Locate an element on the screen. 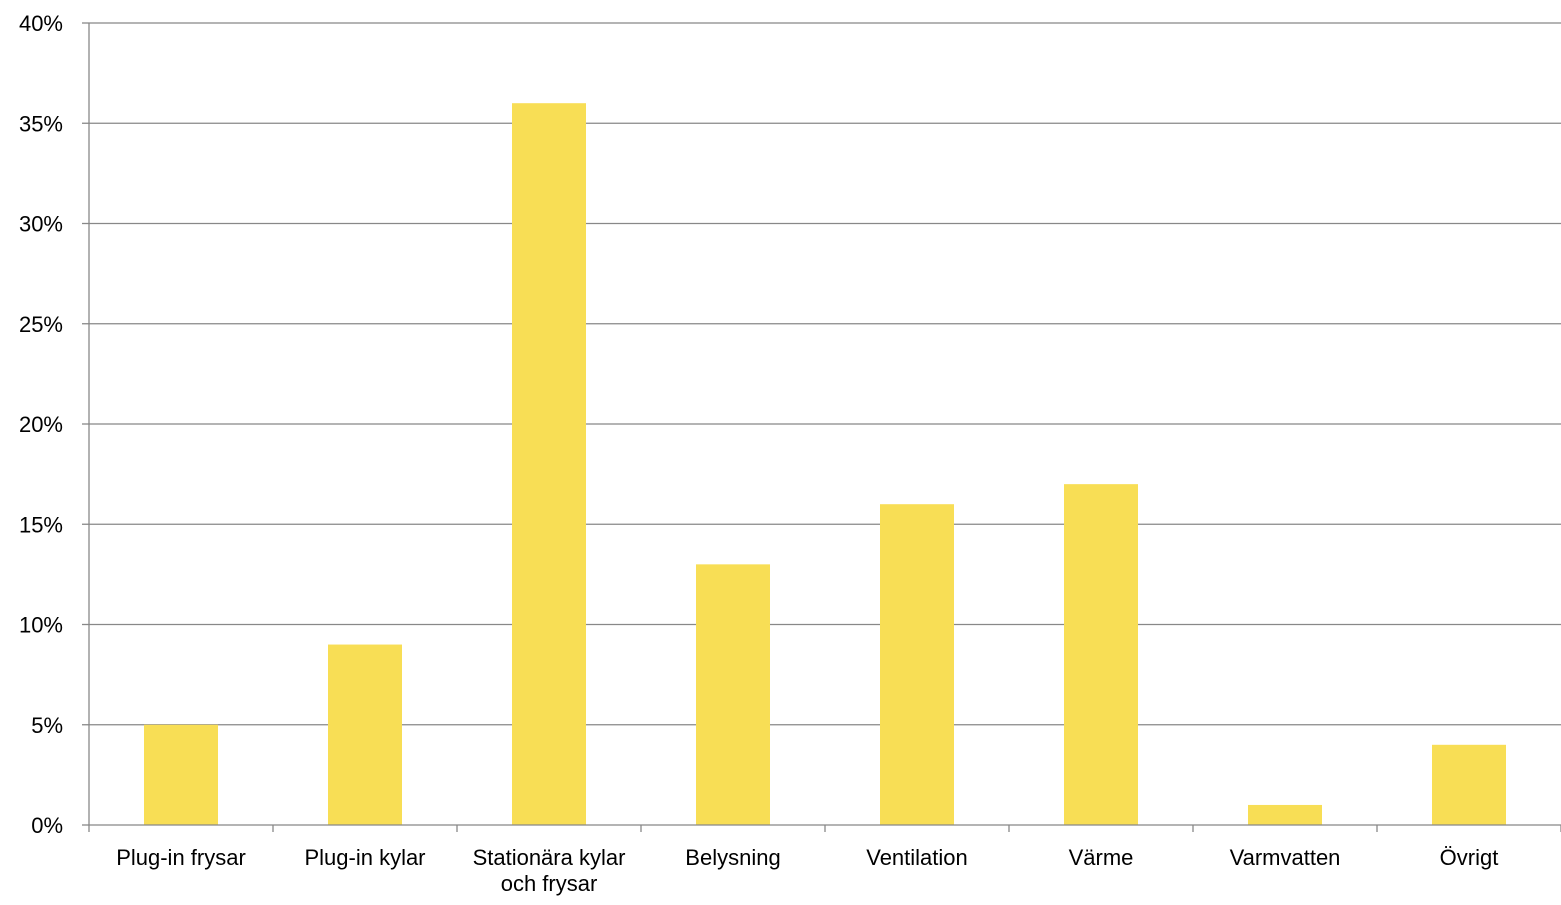 The height and width of the screenshot is (905, 1561). x-tick-label: Plug-in kylar is located at coordinates (364, 857).